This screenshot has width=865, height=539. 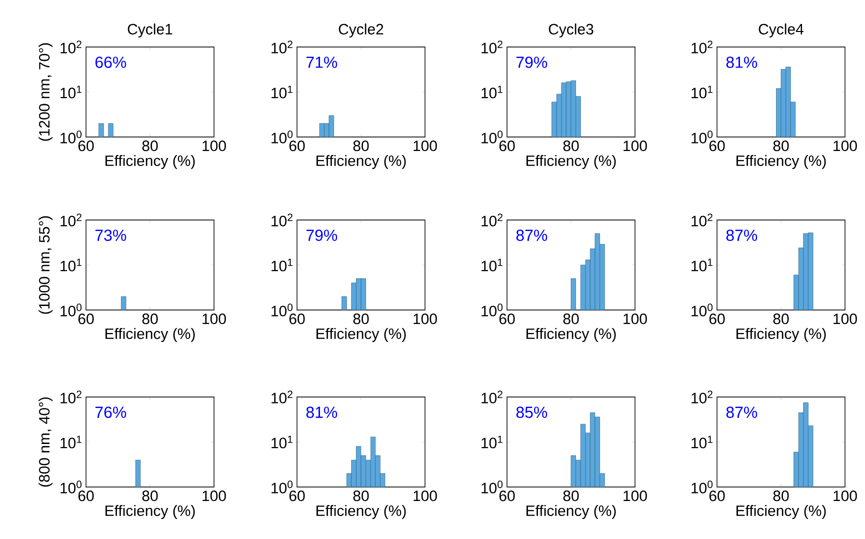 I want to click on annotation: 85%, so click(x=532, y=412).